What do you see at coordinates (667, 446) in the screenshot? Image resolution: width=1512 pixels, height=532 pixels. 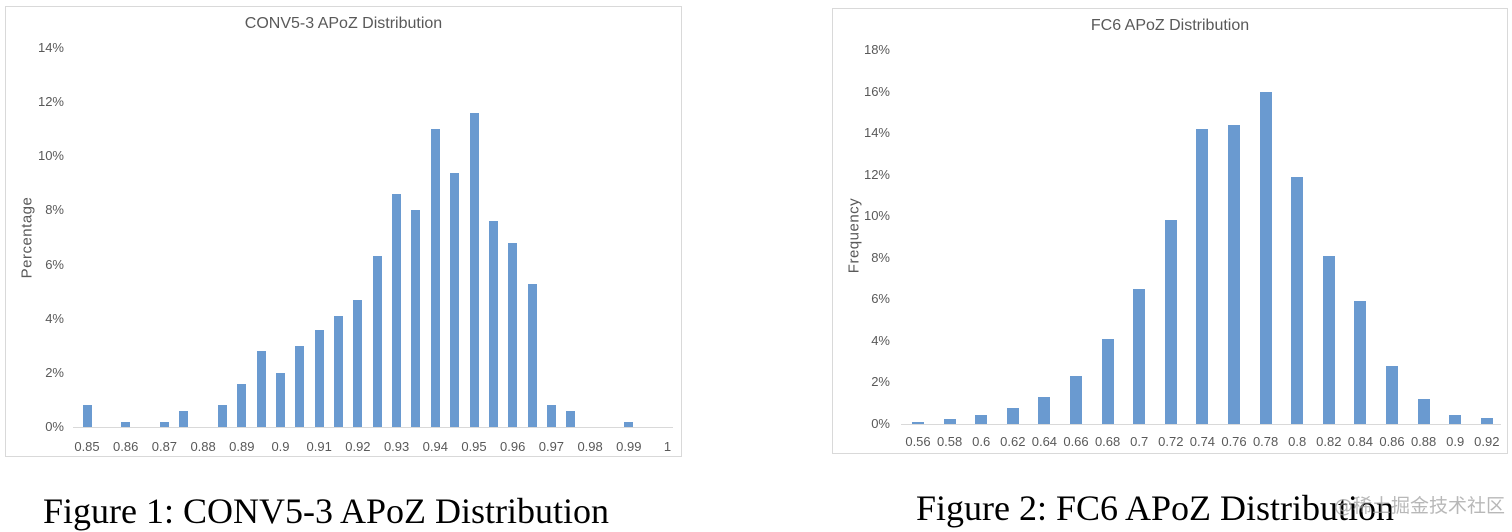 I see `x-tick-label: 1` at bounding box center [667, 446].